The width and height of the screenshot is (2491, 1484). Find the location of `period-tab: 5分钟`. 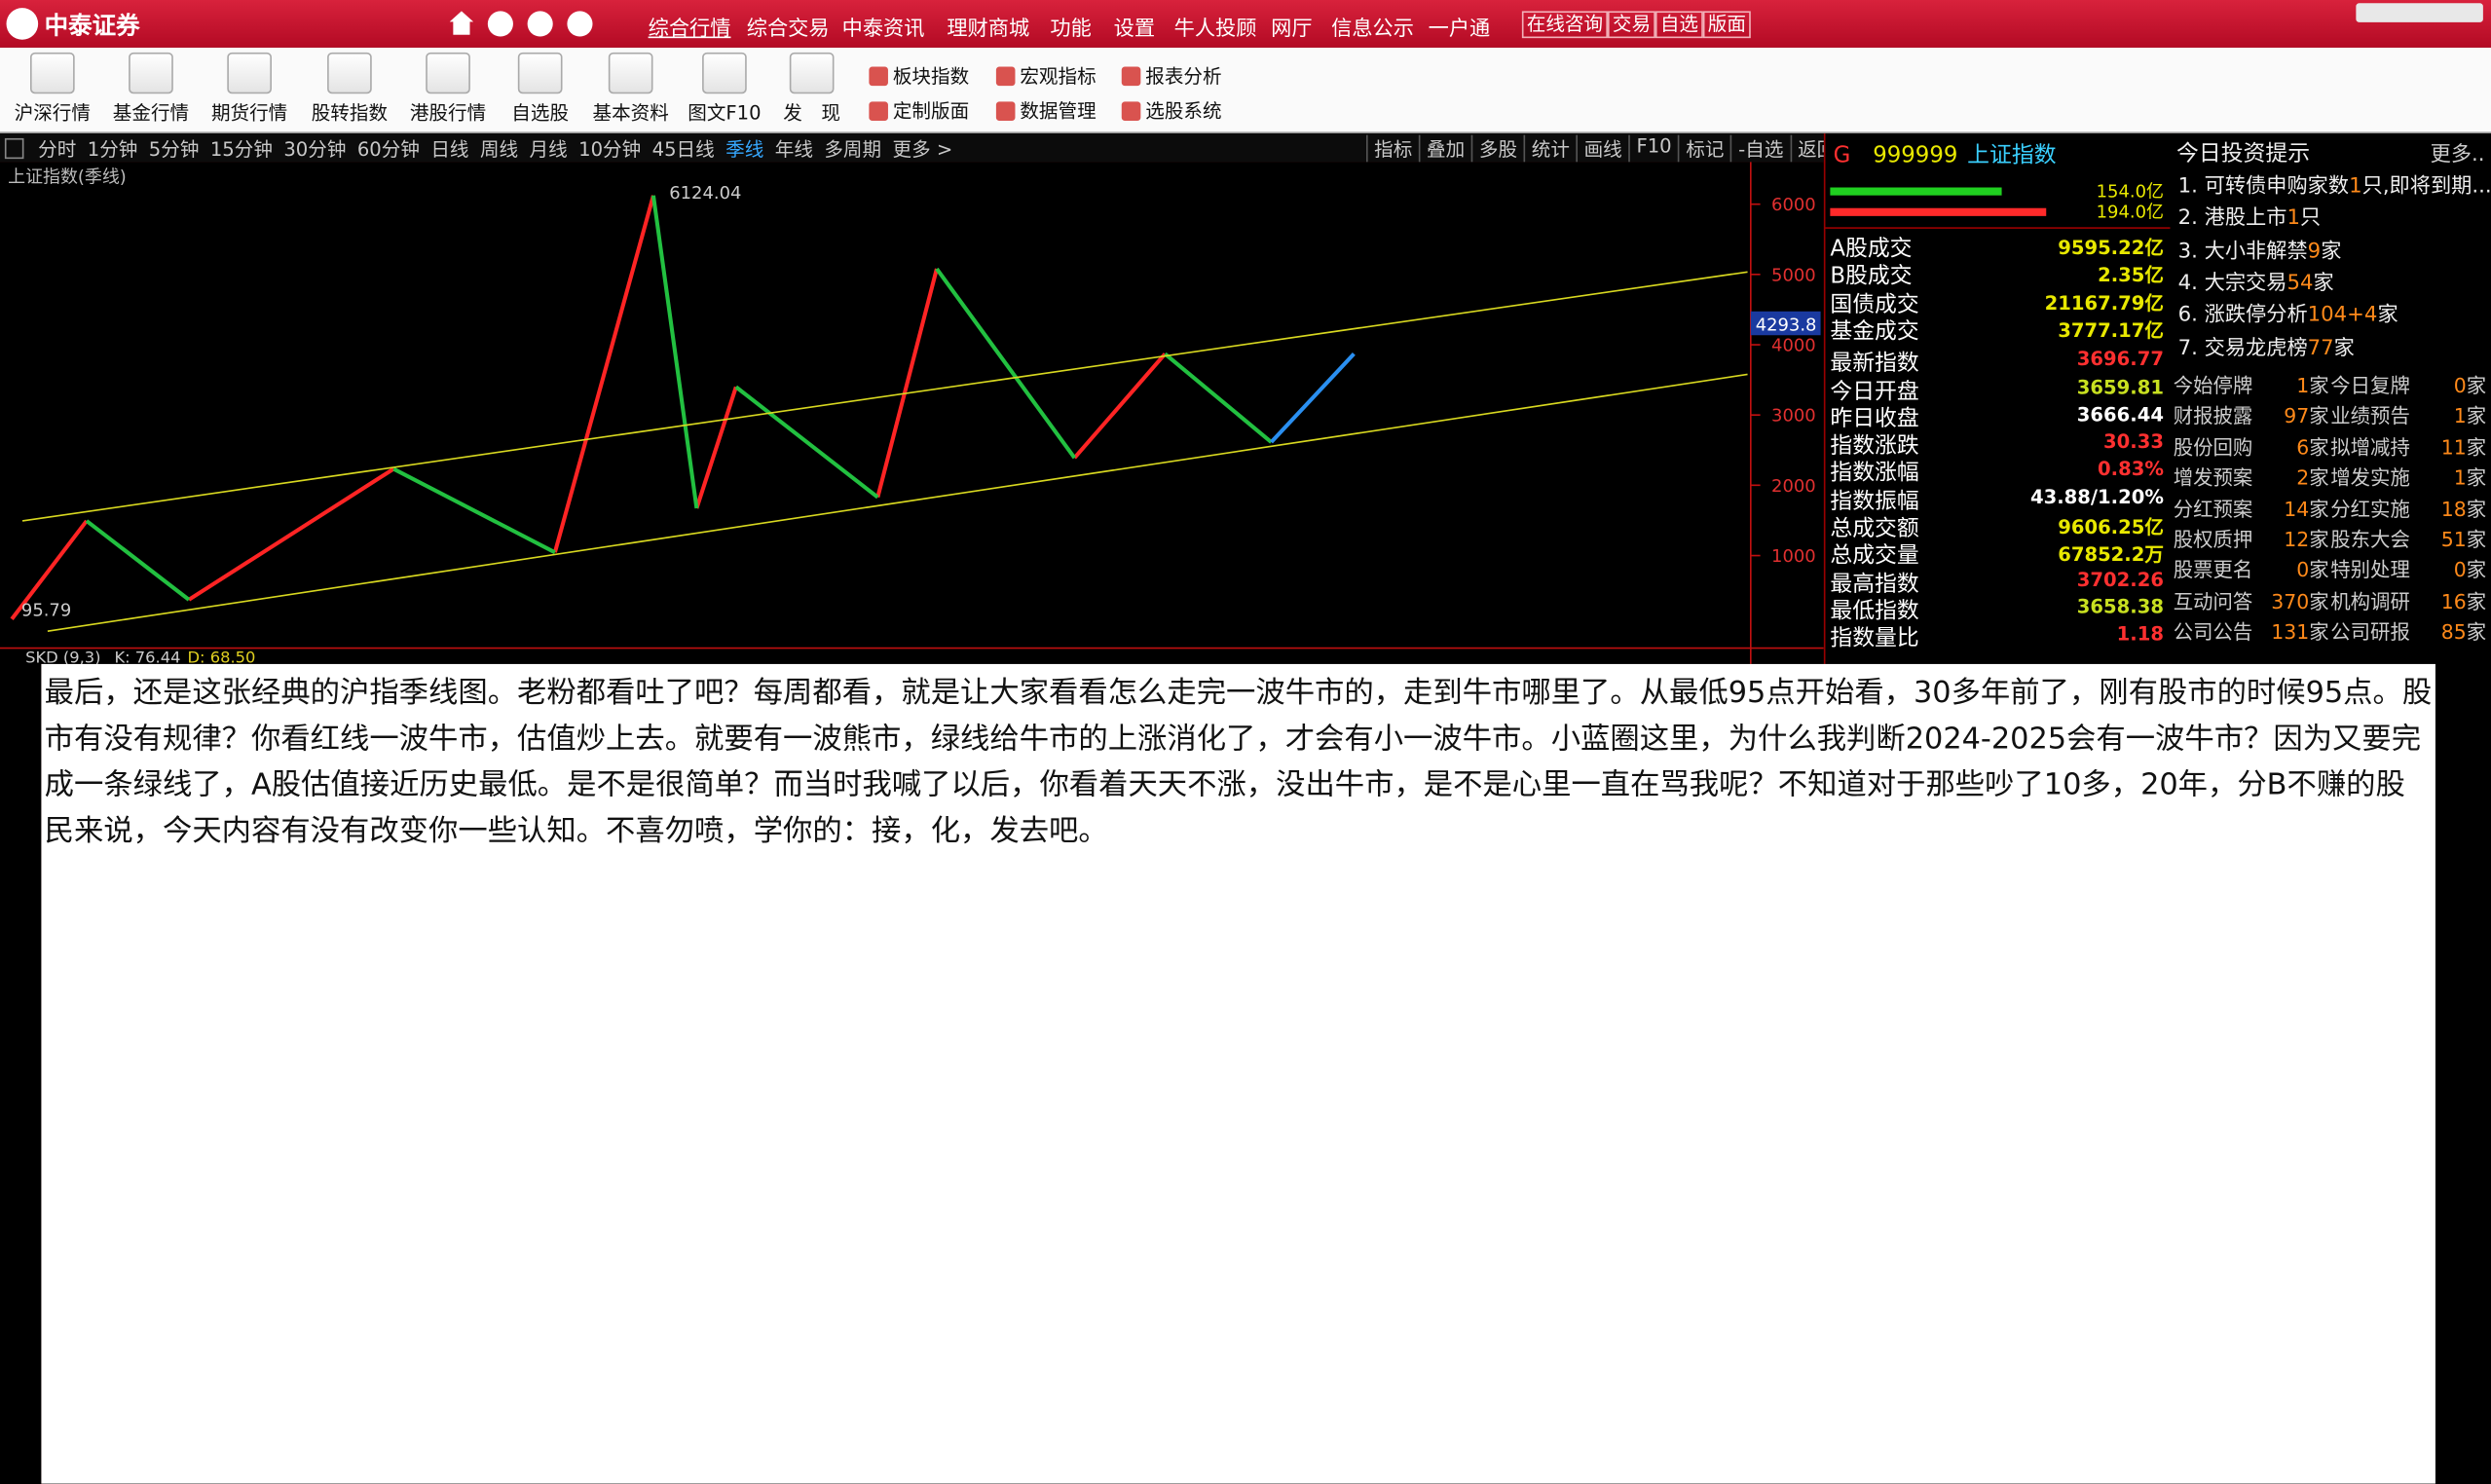

period-tab: 5分钟 is located at coordinates (174, 149).